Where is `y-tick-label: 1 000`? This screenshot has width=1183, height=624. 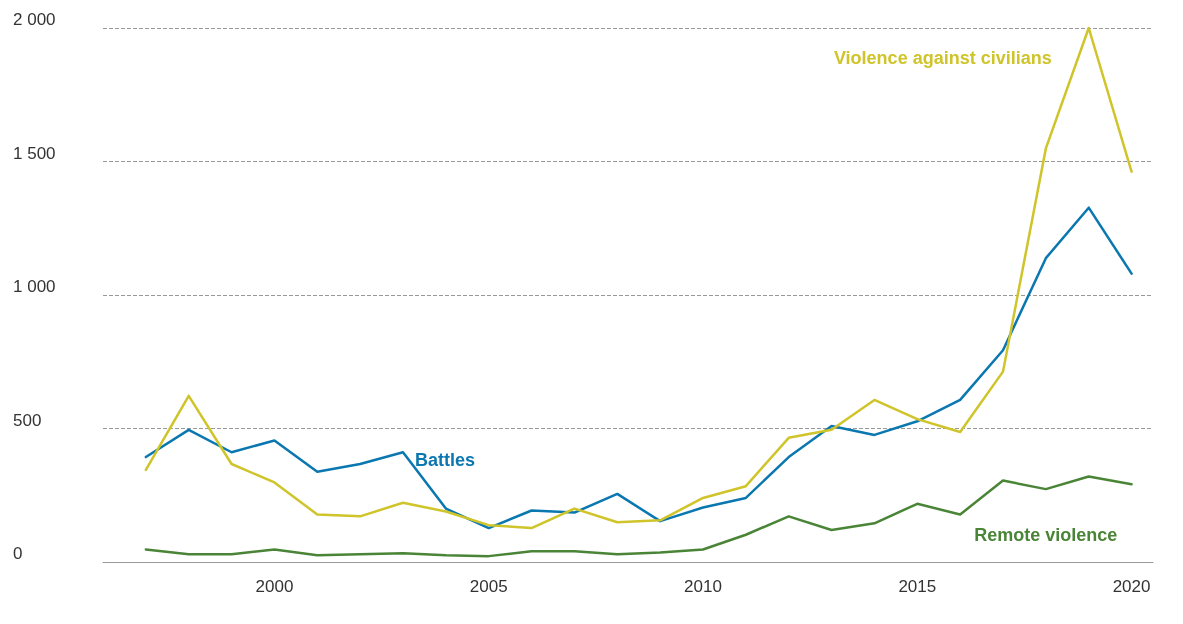 y-tick-label: 1 000 is located at coordinates (34, 286).